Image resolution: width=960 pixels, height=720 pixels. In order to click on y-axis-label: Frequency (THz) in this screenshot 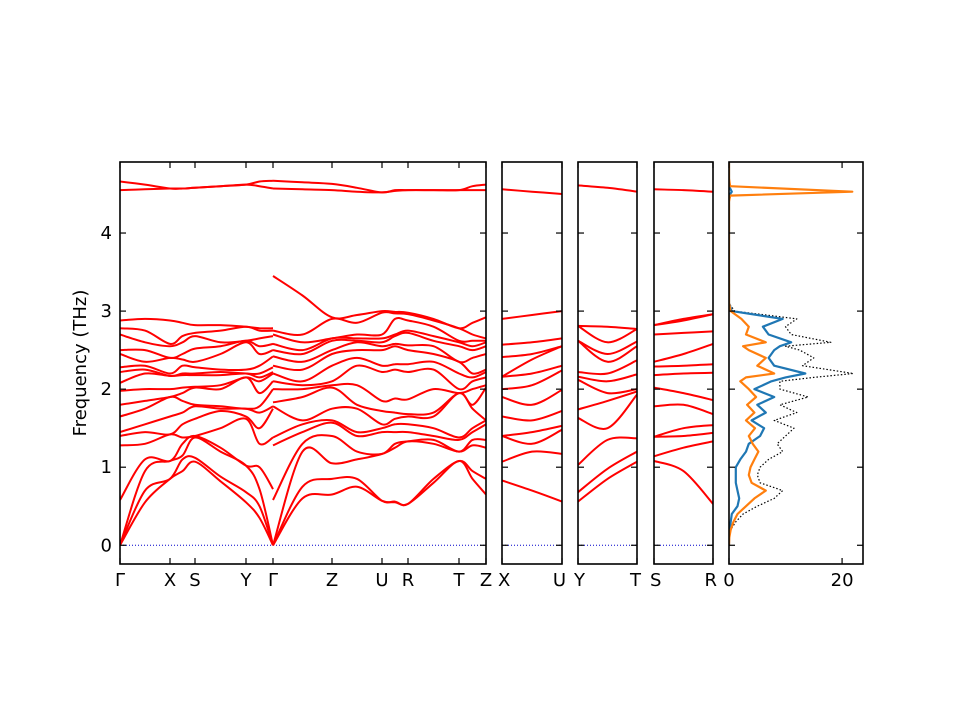, I will do `click(80, 363)`.